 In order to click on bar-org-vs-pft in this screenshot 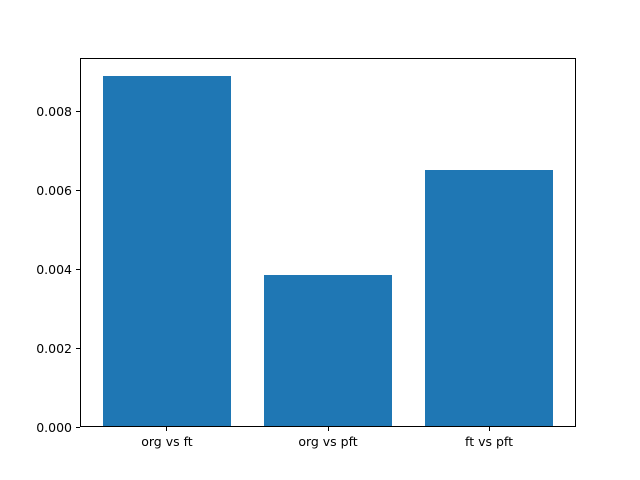, I will do `click(328, 350)`.